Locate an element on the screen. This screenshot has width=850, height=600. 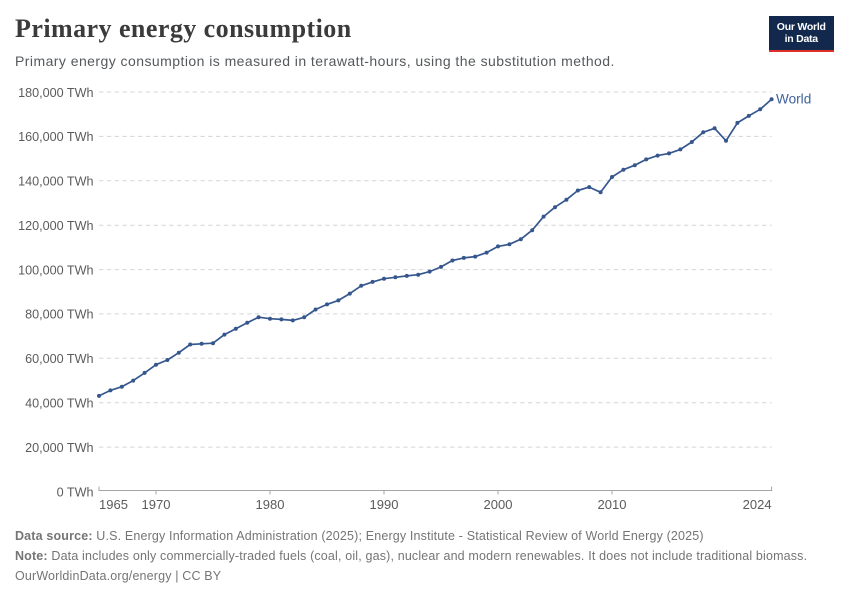
svg-text: 140,000 TWh is located at coordinates (55, 182).